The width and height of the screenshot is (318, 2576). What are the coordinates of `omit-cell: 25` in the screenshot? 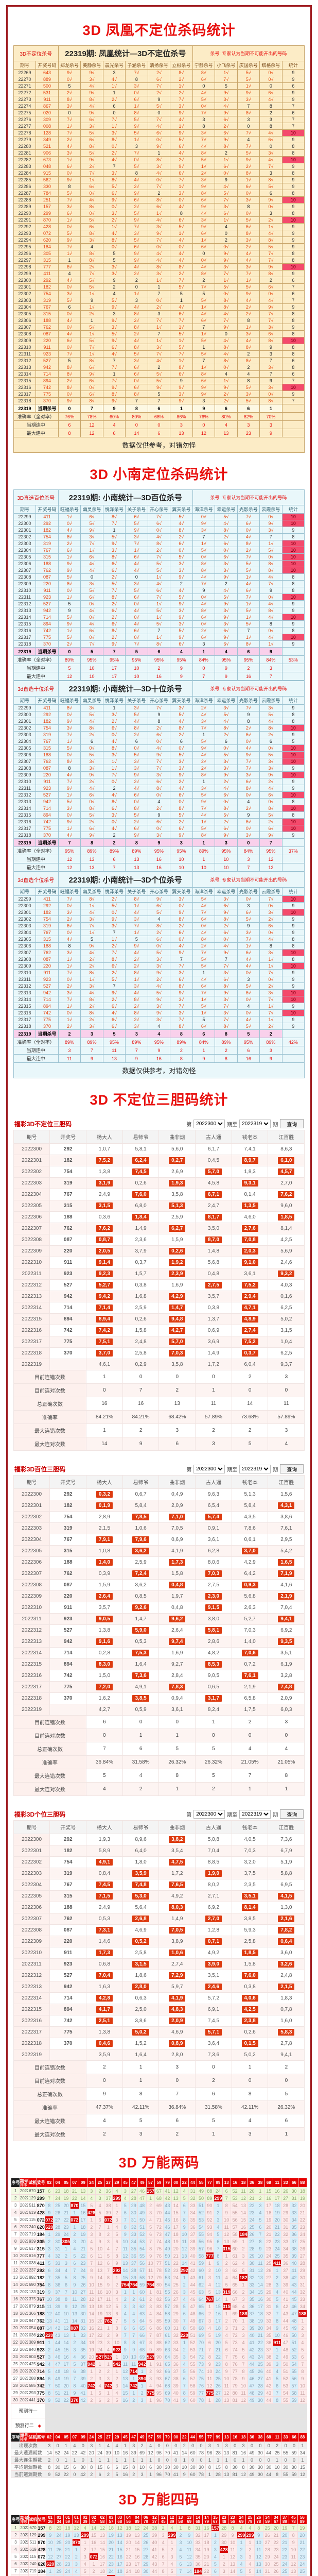 It's located at (302, 2571).